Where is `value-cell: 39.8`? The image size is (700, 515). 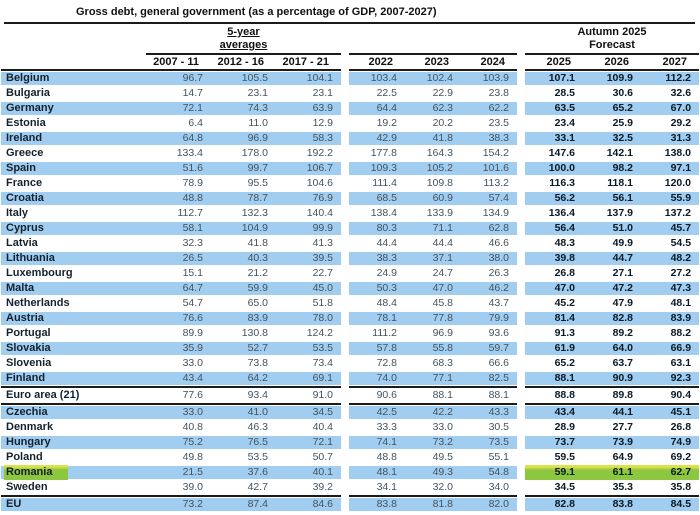
value-cell: 39.8 is located at coordinates (554, 258).